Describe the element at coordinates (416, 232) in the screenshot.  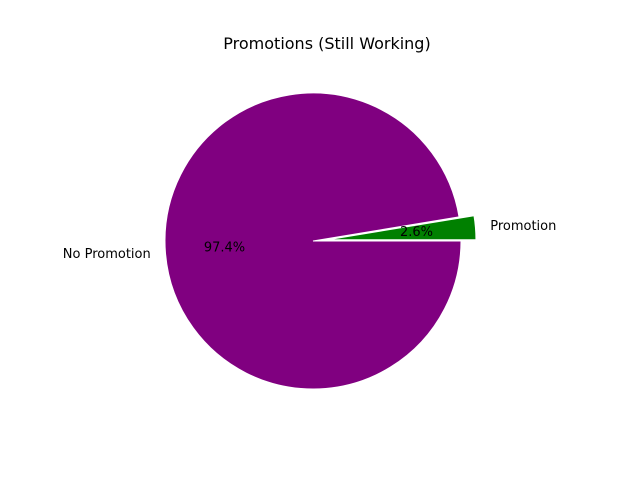
I see `pct-label-promotion: 2.6%` at that location.